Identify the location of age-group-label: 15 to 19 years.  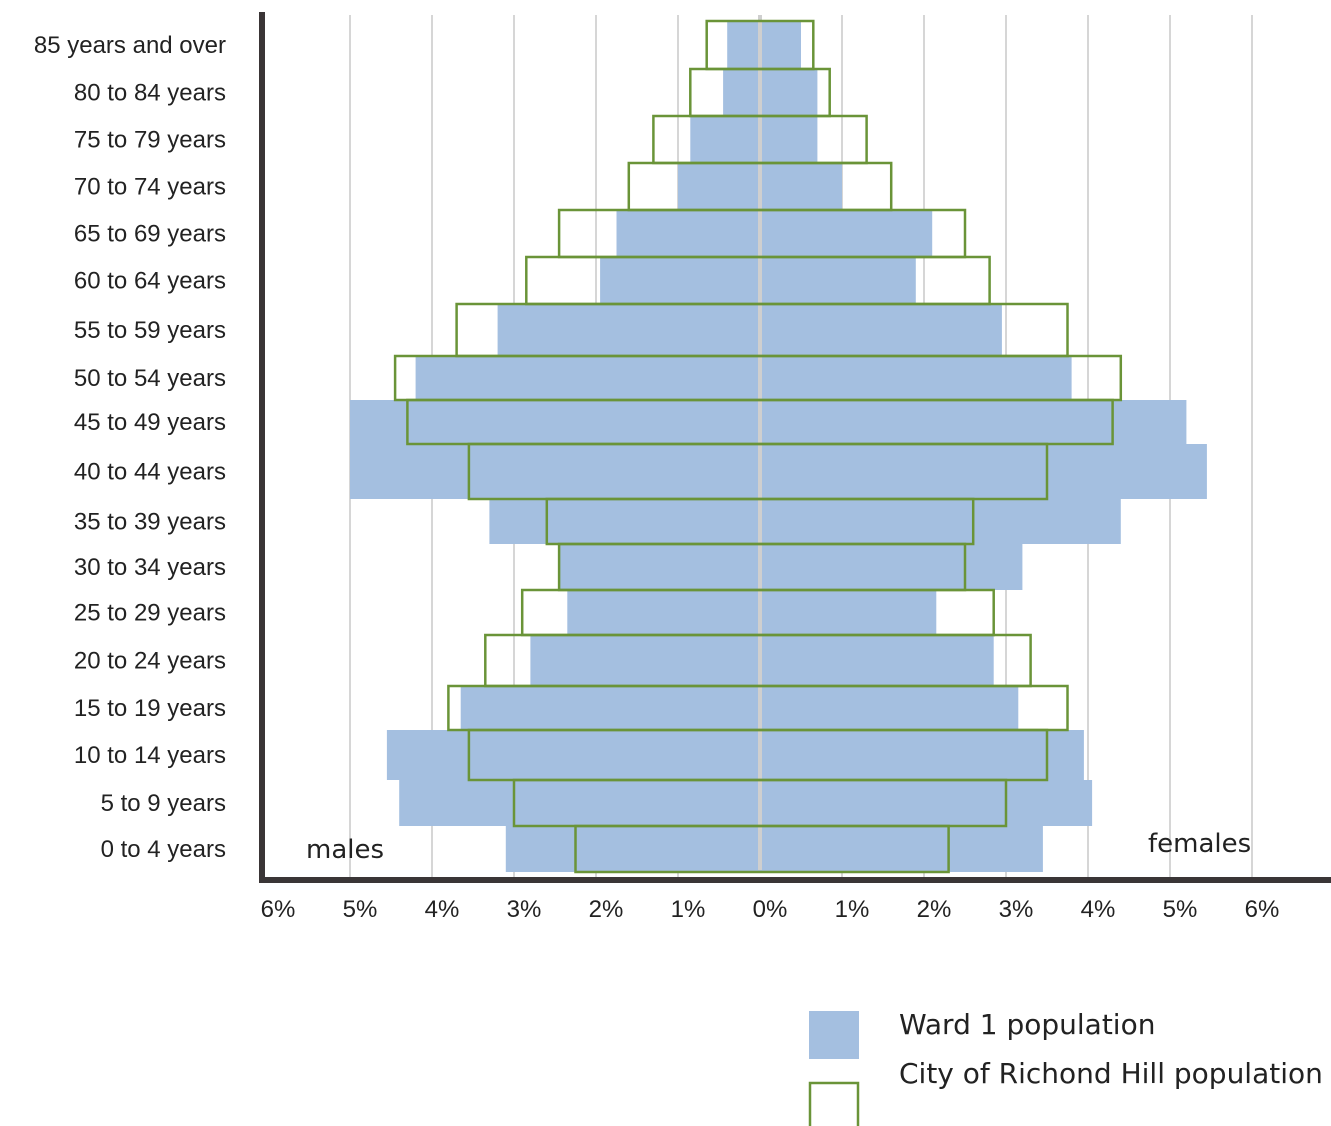
(150, 708).